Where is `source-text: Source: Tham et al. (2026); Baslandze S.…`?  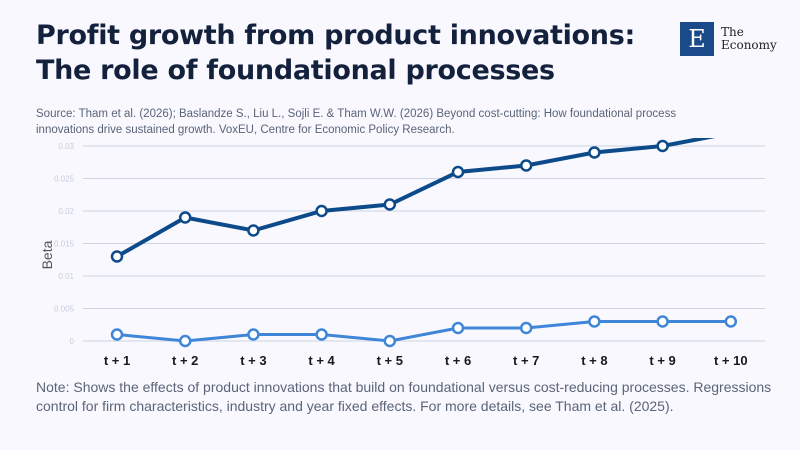 source-text: Source: Tham et al. (2026); Baslandze S.… is located at coordinates (356, 122).